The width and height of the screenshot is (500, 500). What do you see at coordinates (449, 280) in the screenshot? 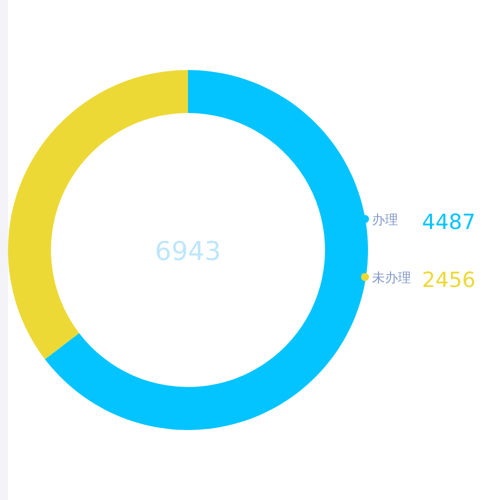
I see `data-label: 2456` at bounding box center [449, 280].